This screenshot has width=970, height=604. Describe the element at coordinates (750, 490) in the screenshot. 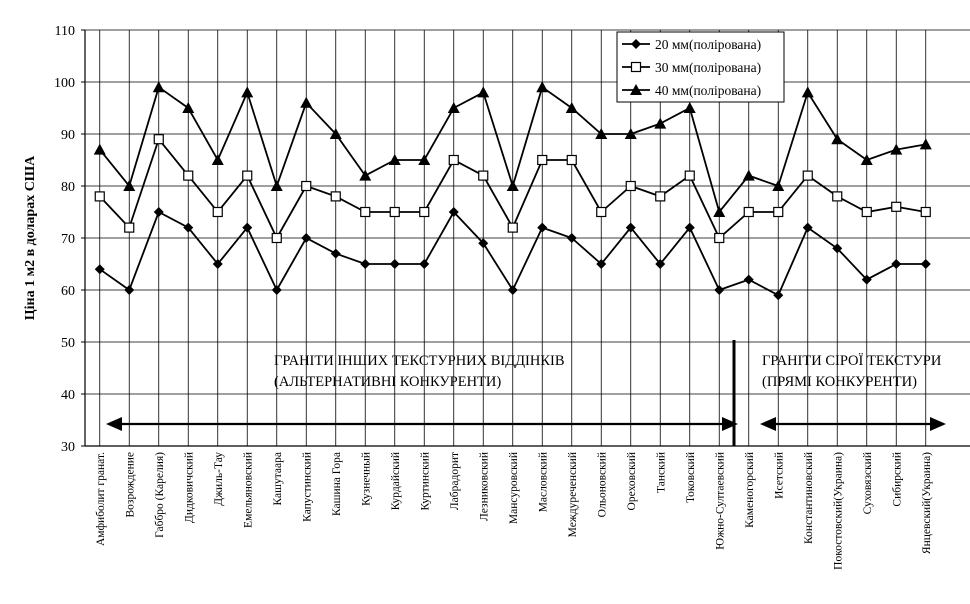

I see `x-tick-label: Каменогорский` at that location.